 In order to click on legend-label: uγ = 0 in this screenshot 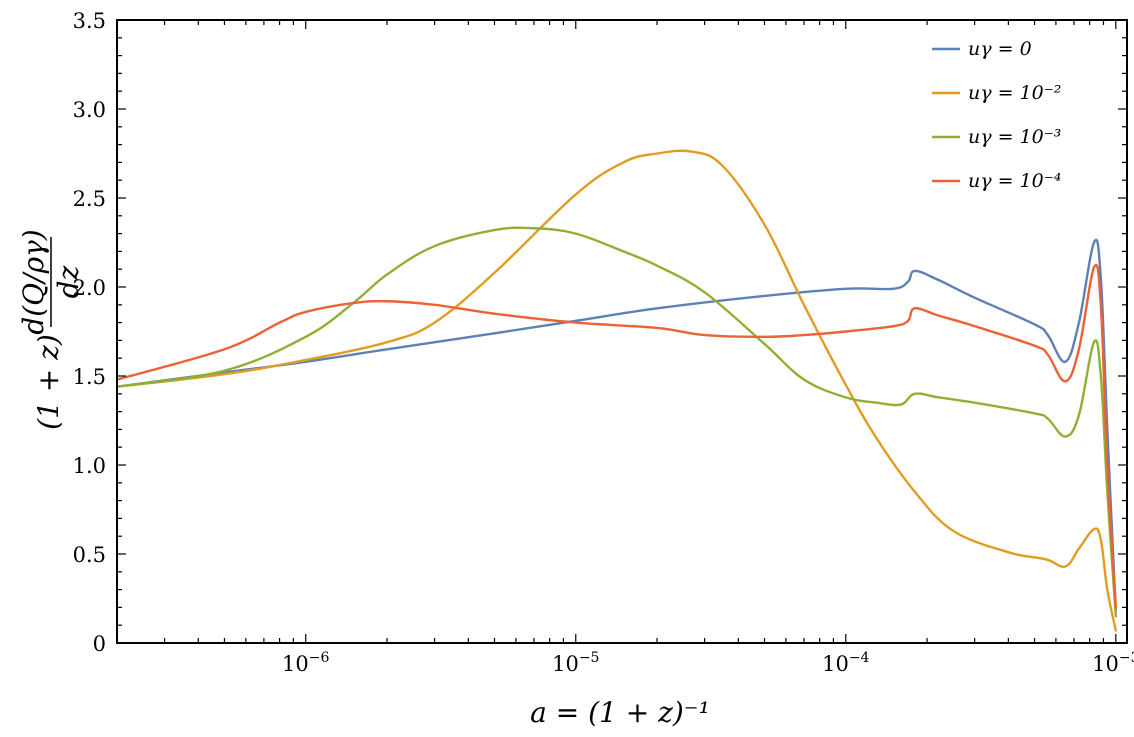, I will do `click(1000, 49)`.